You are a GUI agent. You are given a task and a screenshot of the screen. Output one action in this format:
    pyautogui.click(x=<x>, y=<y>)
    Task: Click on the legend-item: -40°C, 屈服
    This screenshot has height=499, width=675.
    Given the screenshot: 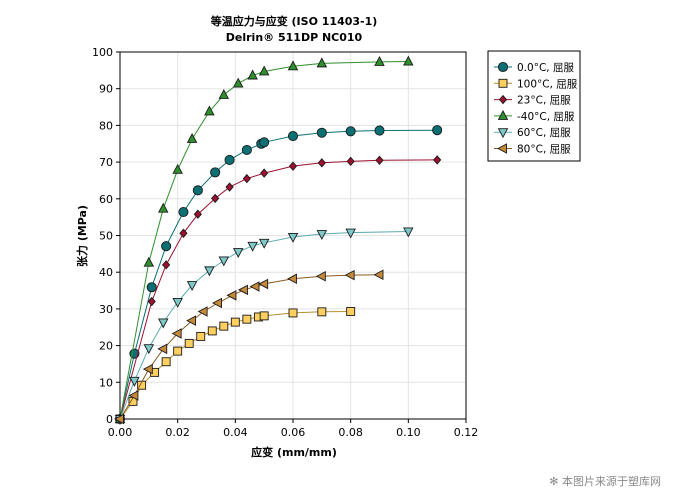 What is the action you would take?
    pyautogui.click(x=534, y=116)
    